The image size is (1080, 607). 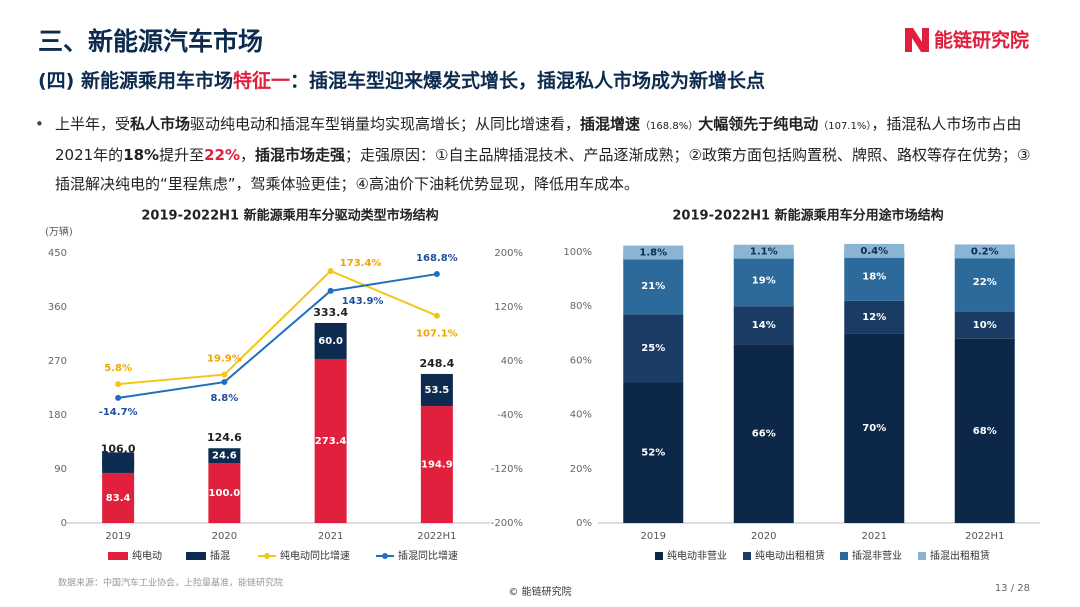 I want to click on text-run: 驱动纯电动和插混车型销量均实现高增长；从同比增速看，, so click(x=385, y=124).